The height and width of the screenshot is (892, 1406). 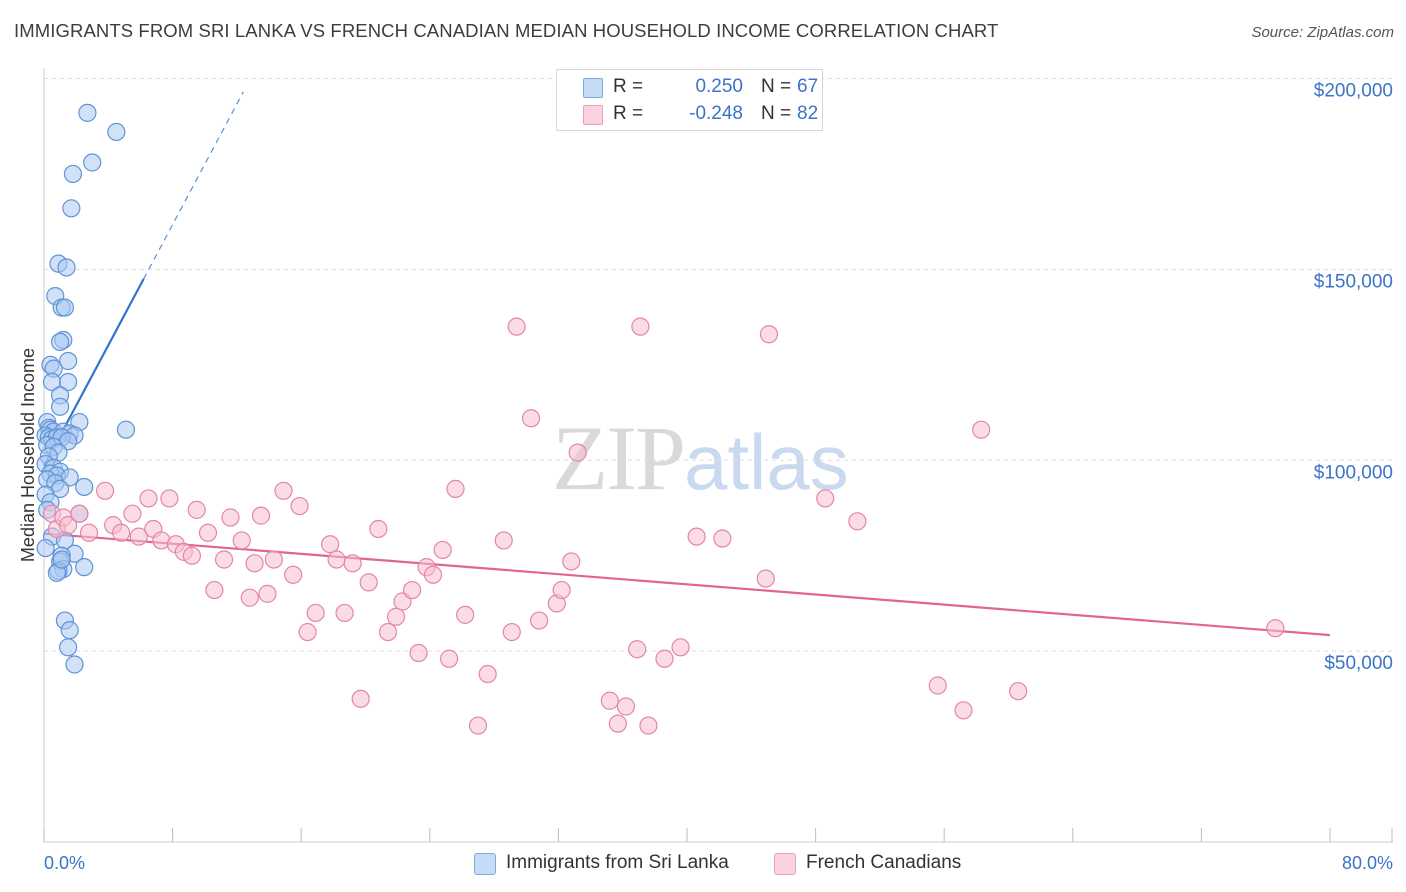 What do you see at coordinates (884, 862) in the screenshot?
I see `series-legend-label: French Canadians` at bounding box center [884, 862].